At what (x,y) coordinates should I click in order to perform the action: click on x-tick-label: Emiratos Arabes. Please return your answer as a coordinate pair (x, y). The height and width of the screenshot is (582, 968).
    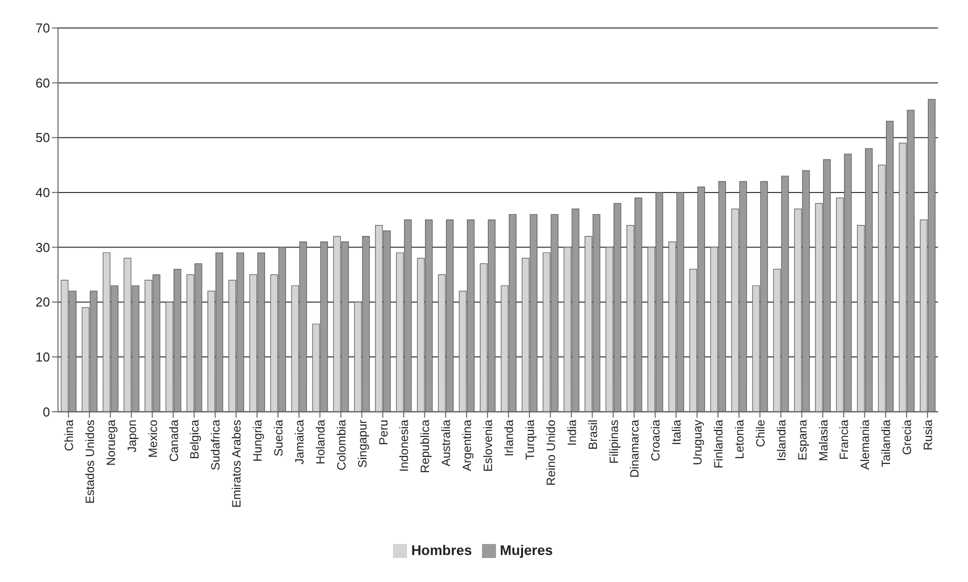
    Looking at the image, I should click on (237, 464).